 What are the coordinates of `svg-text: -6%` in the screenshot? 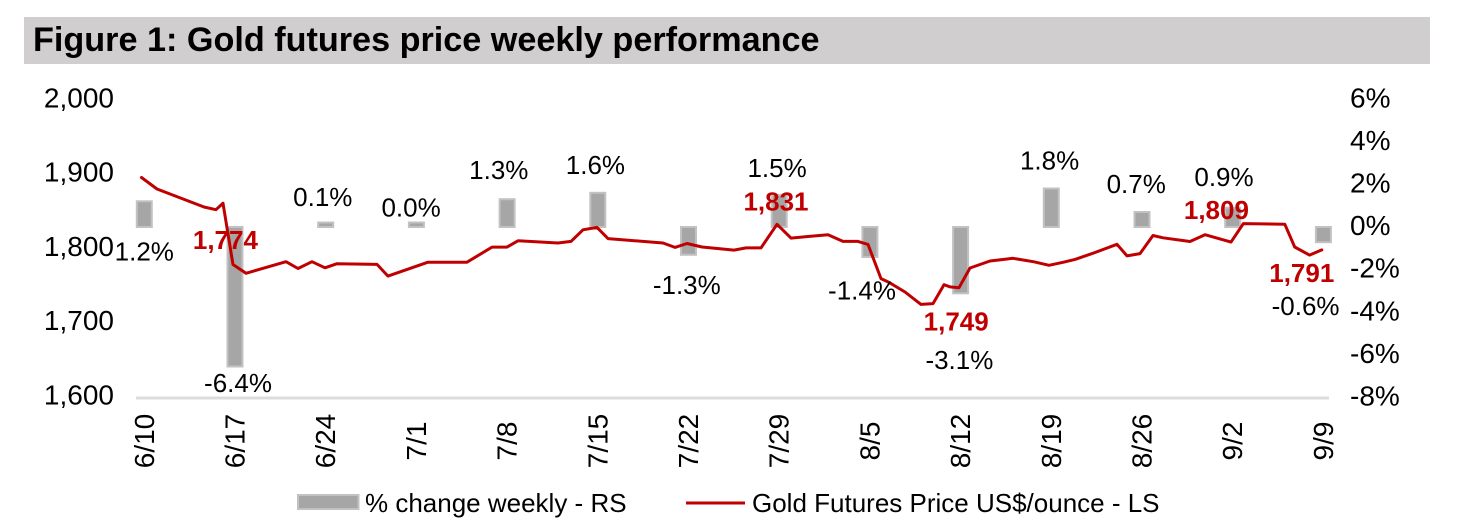 It's located at (1375, 353).